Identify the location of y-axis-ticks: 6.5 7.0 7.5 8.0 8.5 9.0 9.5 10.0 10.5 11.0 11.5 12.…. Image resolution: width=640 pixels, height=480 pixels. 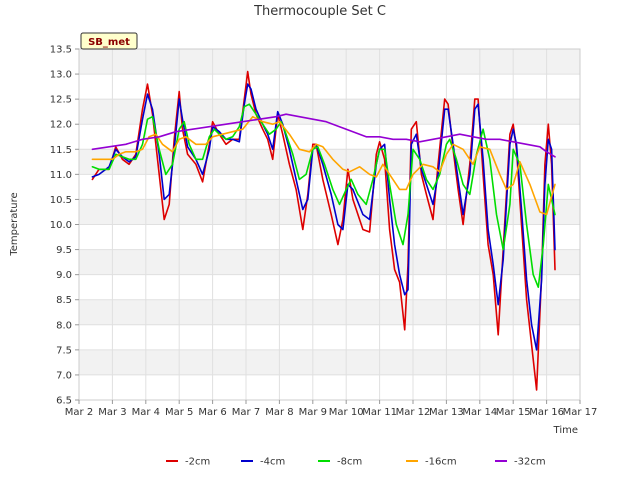
(64, 226).